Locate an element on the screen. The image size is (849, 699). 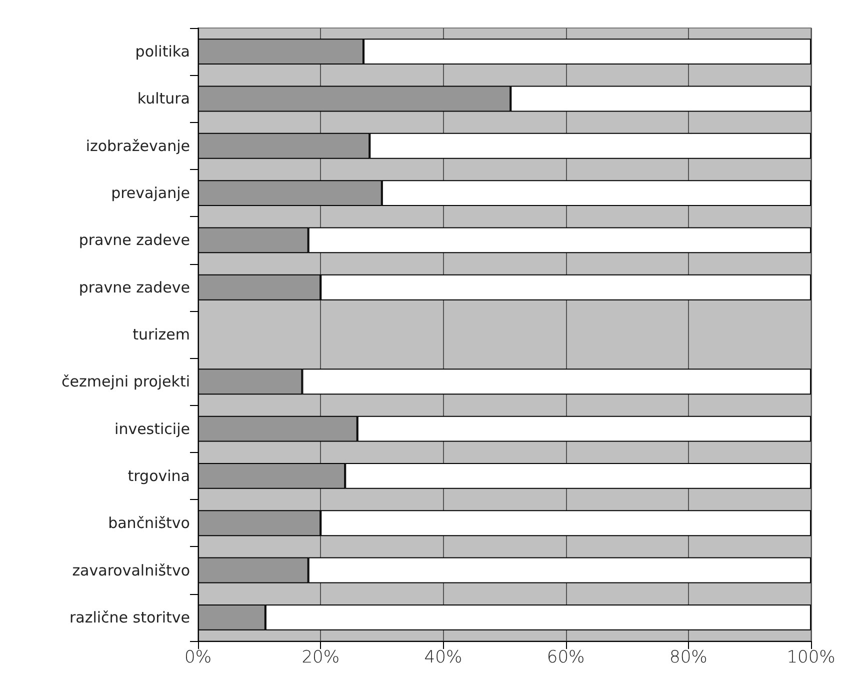
x-tick-label: 40% is located at coordinates (443, 658).